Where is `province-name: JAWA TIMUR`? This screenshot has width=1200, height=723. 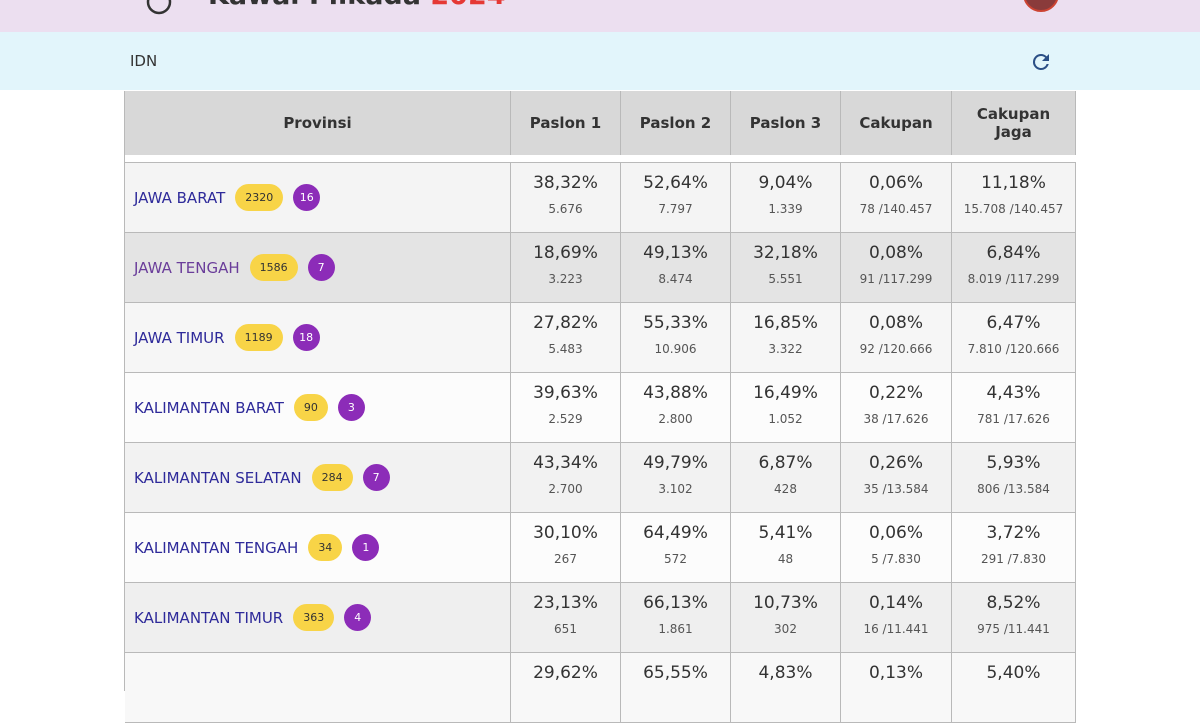
province-name: JAWA TIMUR is located at coordinates (179, 337).